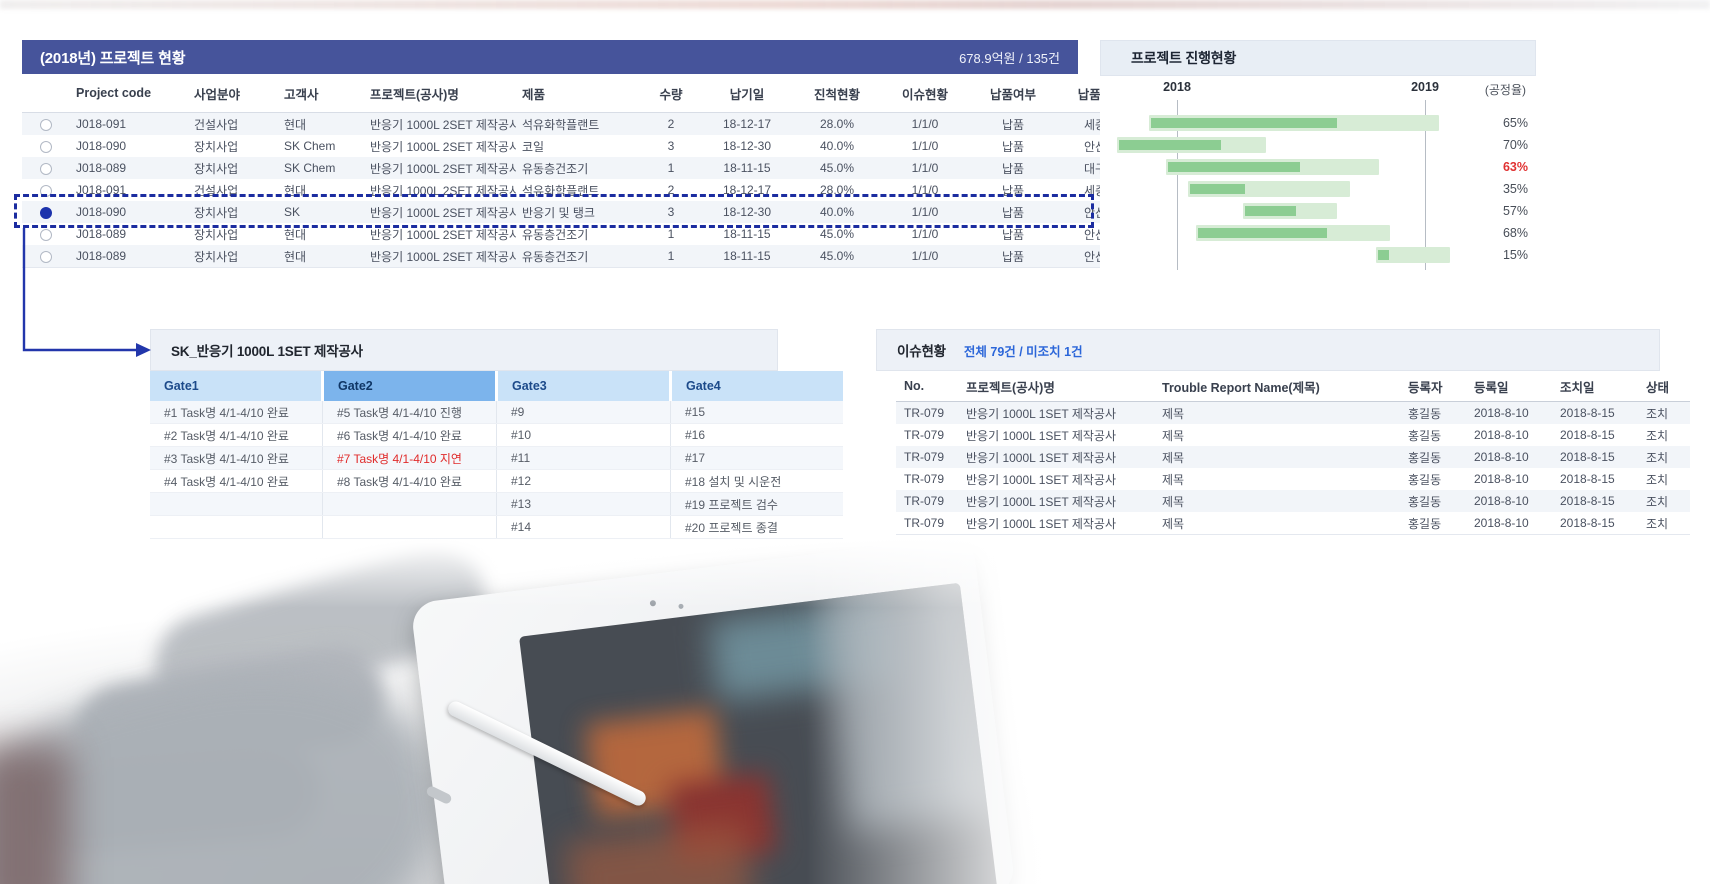 The width and height of the screenshot is (1710, 884). I want to click on project-cell: 40.0%, so click(837, 146).